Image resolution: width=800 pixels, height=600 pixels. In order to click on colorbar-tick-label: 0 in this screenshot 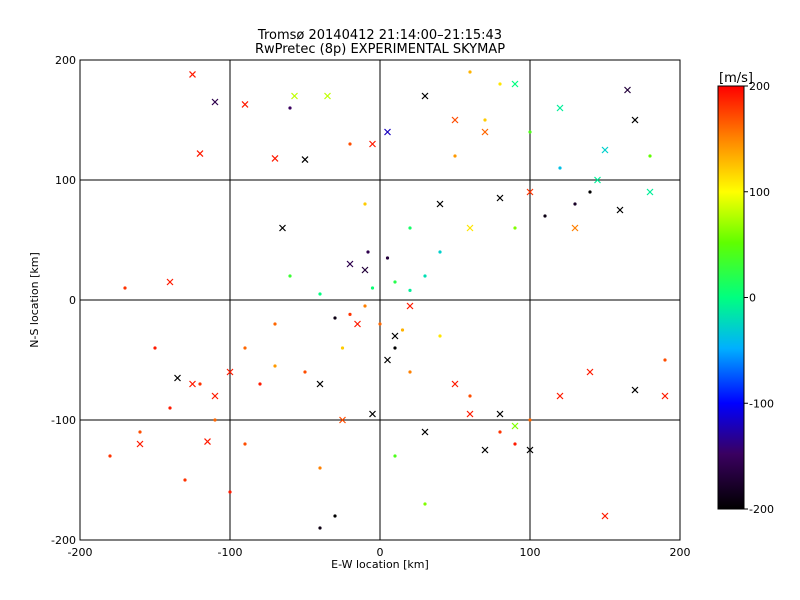, I will do `click(752, 298)`.